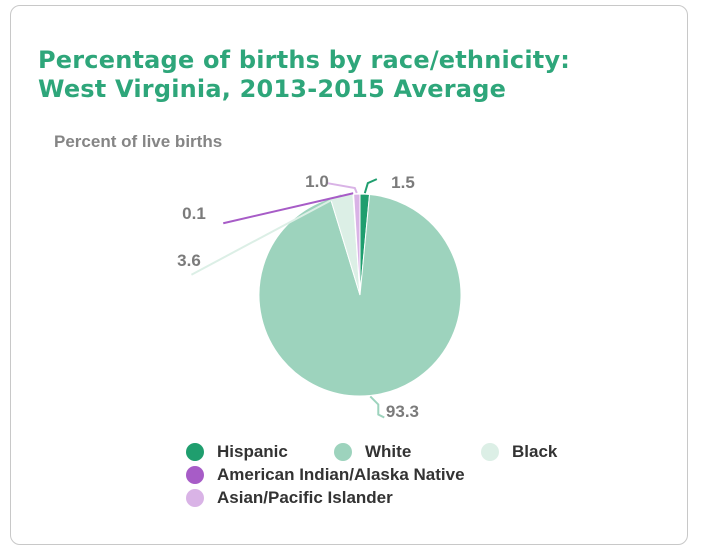 The width and height of the screenshot is (702, 550). I want to click on leader-line-white, so click(377, 407).